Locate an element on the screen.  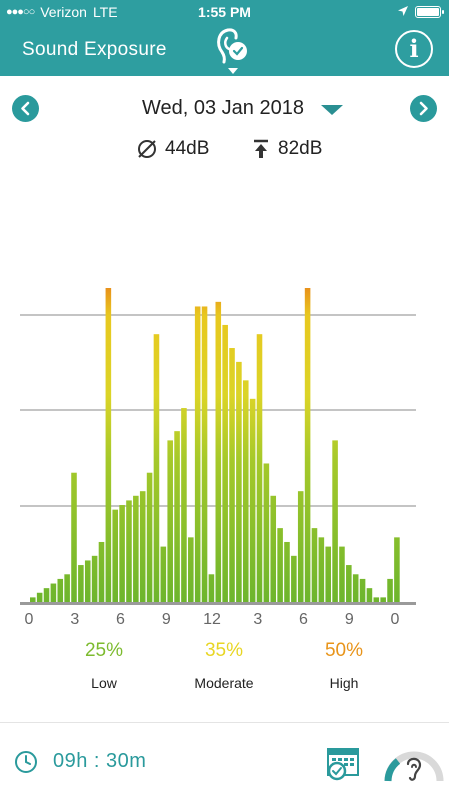
ear-icon is located at coordinates (413, 761).